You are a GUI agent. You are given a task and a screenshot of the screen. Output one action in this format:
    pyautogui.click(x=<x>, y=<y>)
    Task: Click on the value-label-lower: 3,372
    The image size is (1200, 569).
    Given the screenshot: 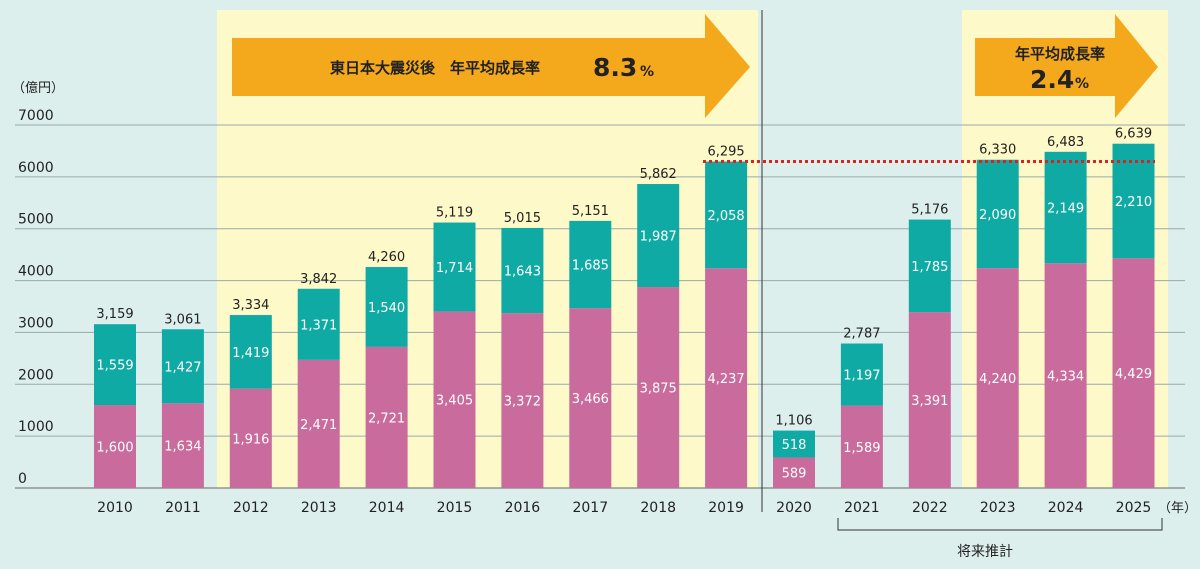 What is the action you would take?
    pyautogui.click(x=522, y=402)
    